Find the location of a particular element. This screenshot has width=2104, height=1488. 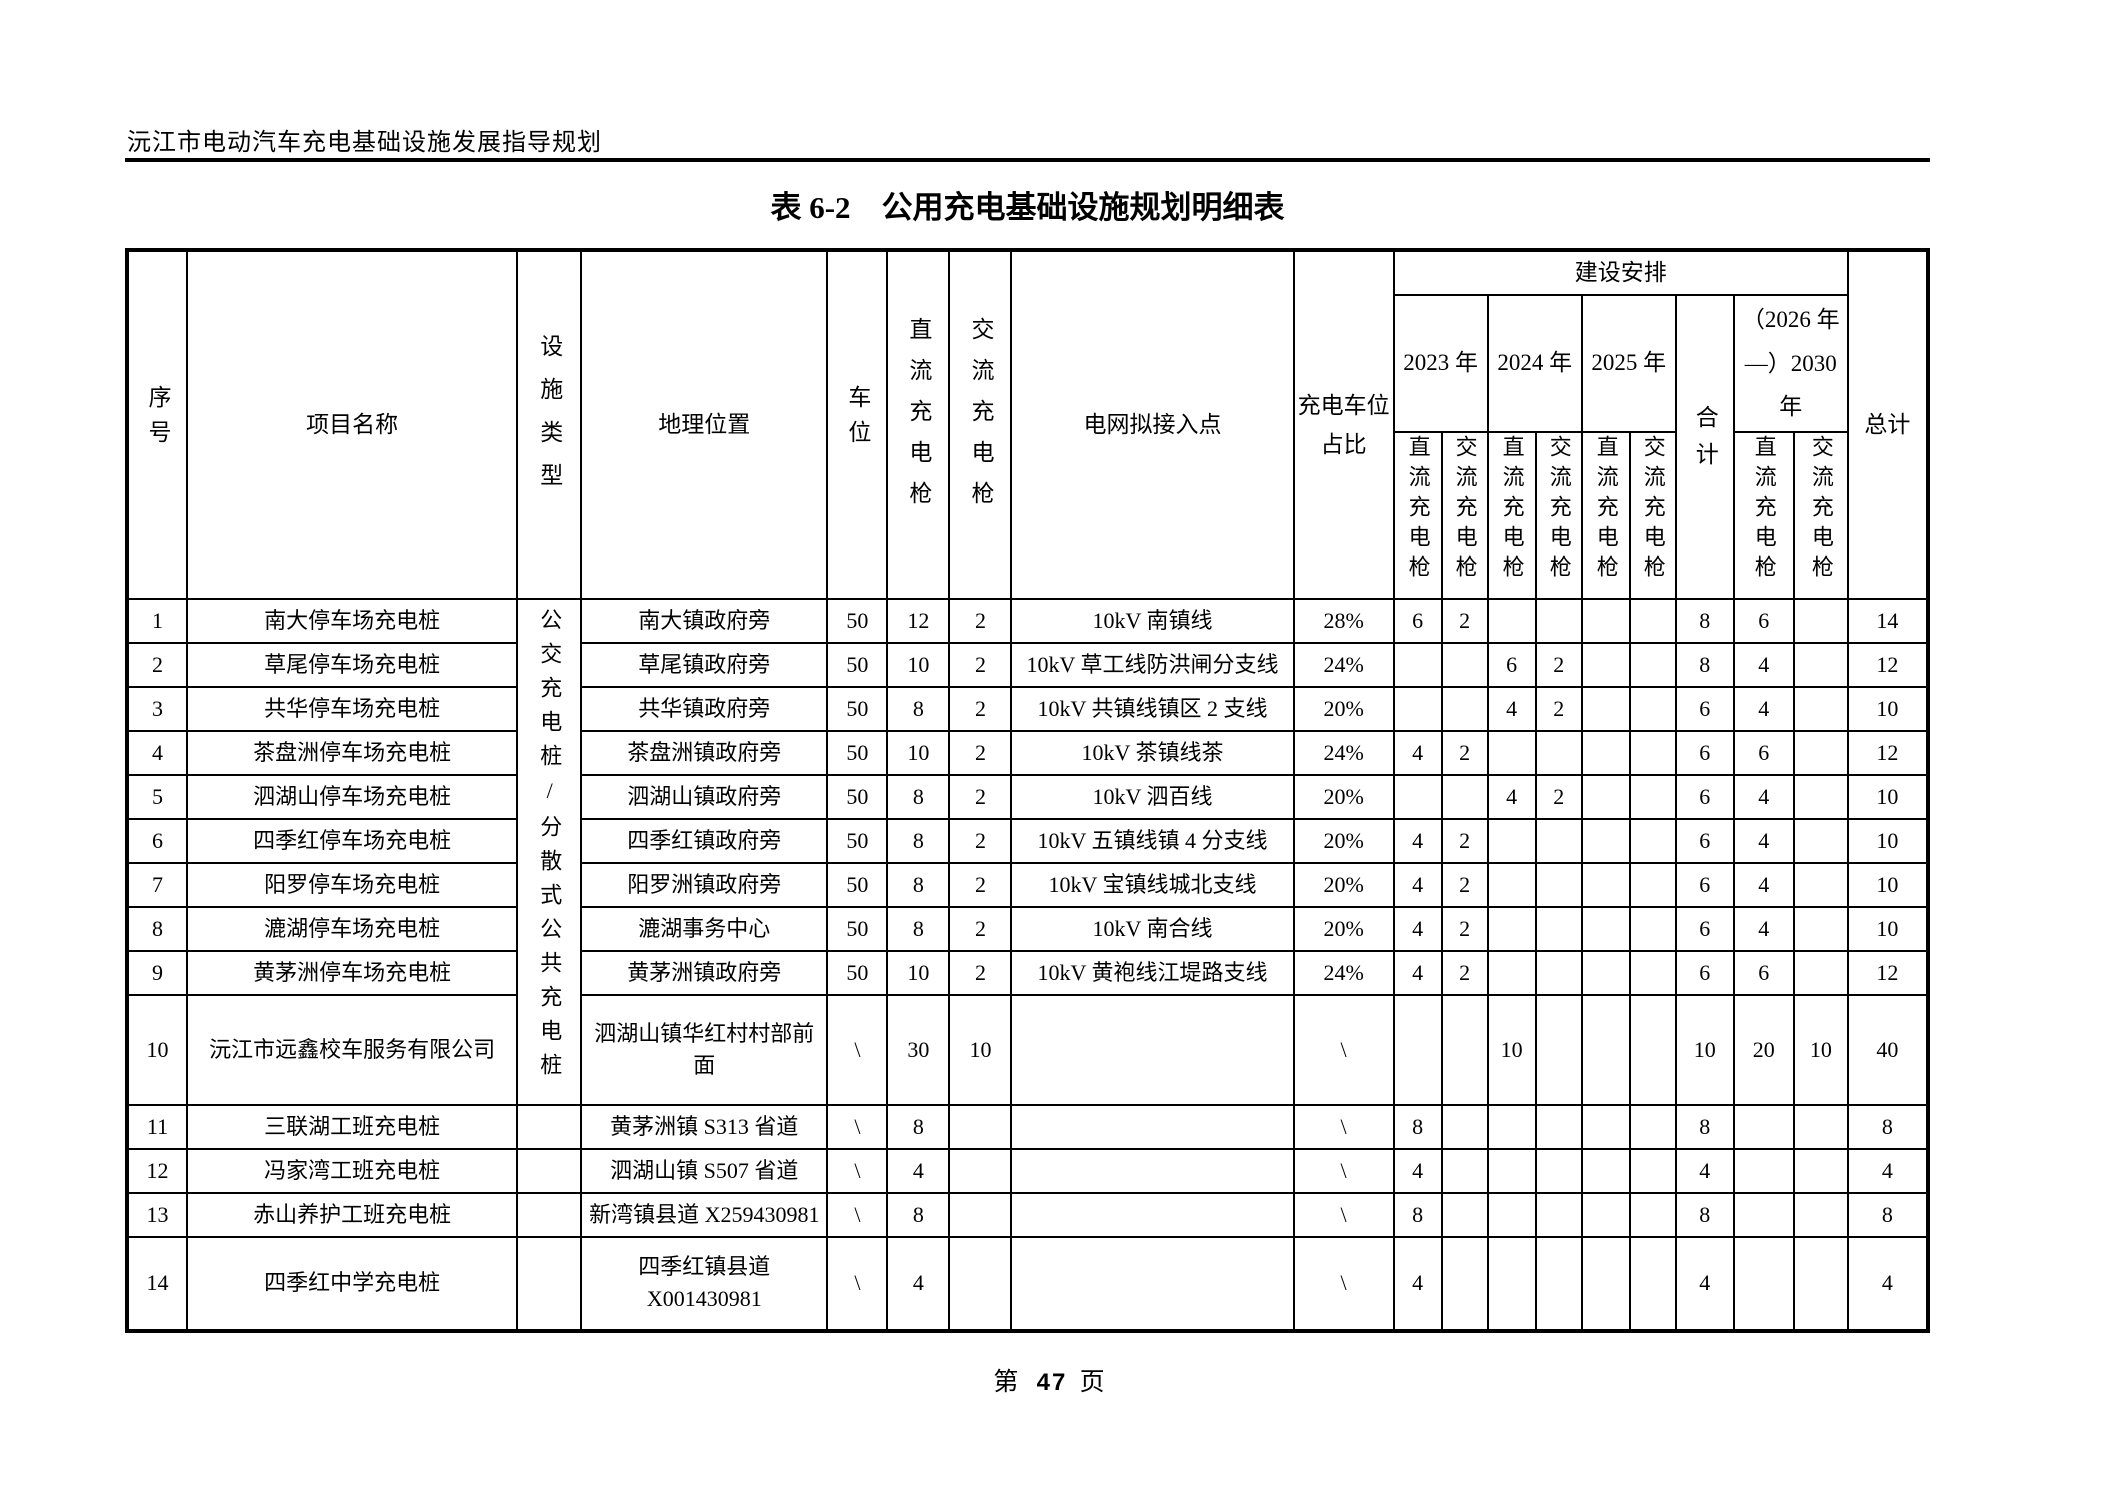

no-cell: 12 is located at coordinates (157, 1170).